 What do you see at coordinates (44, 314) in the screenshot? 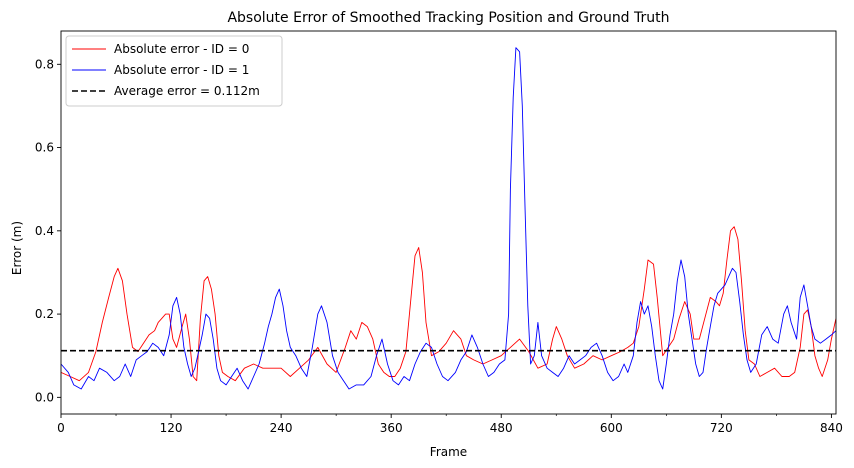
I see `y-tick-label: 0.2` at bounding box center [44, 314].